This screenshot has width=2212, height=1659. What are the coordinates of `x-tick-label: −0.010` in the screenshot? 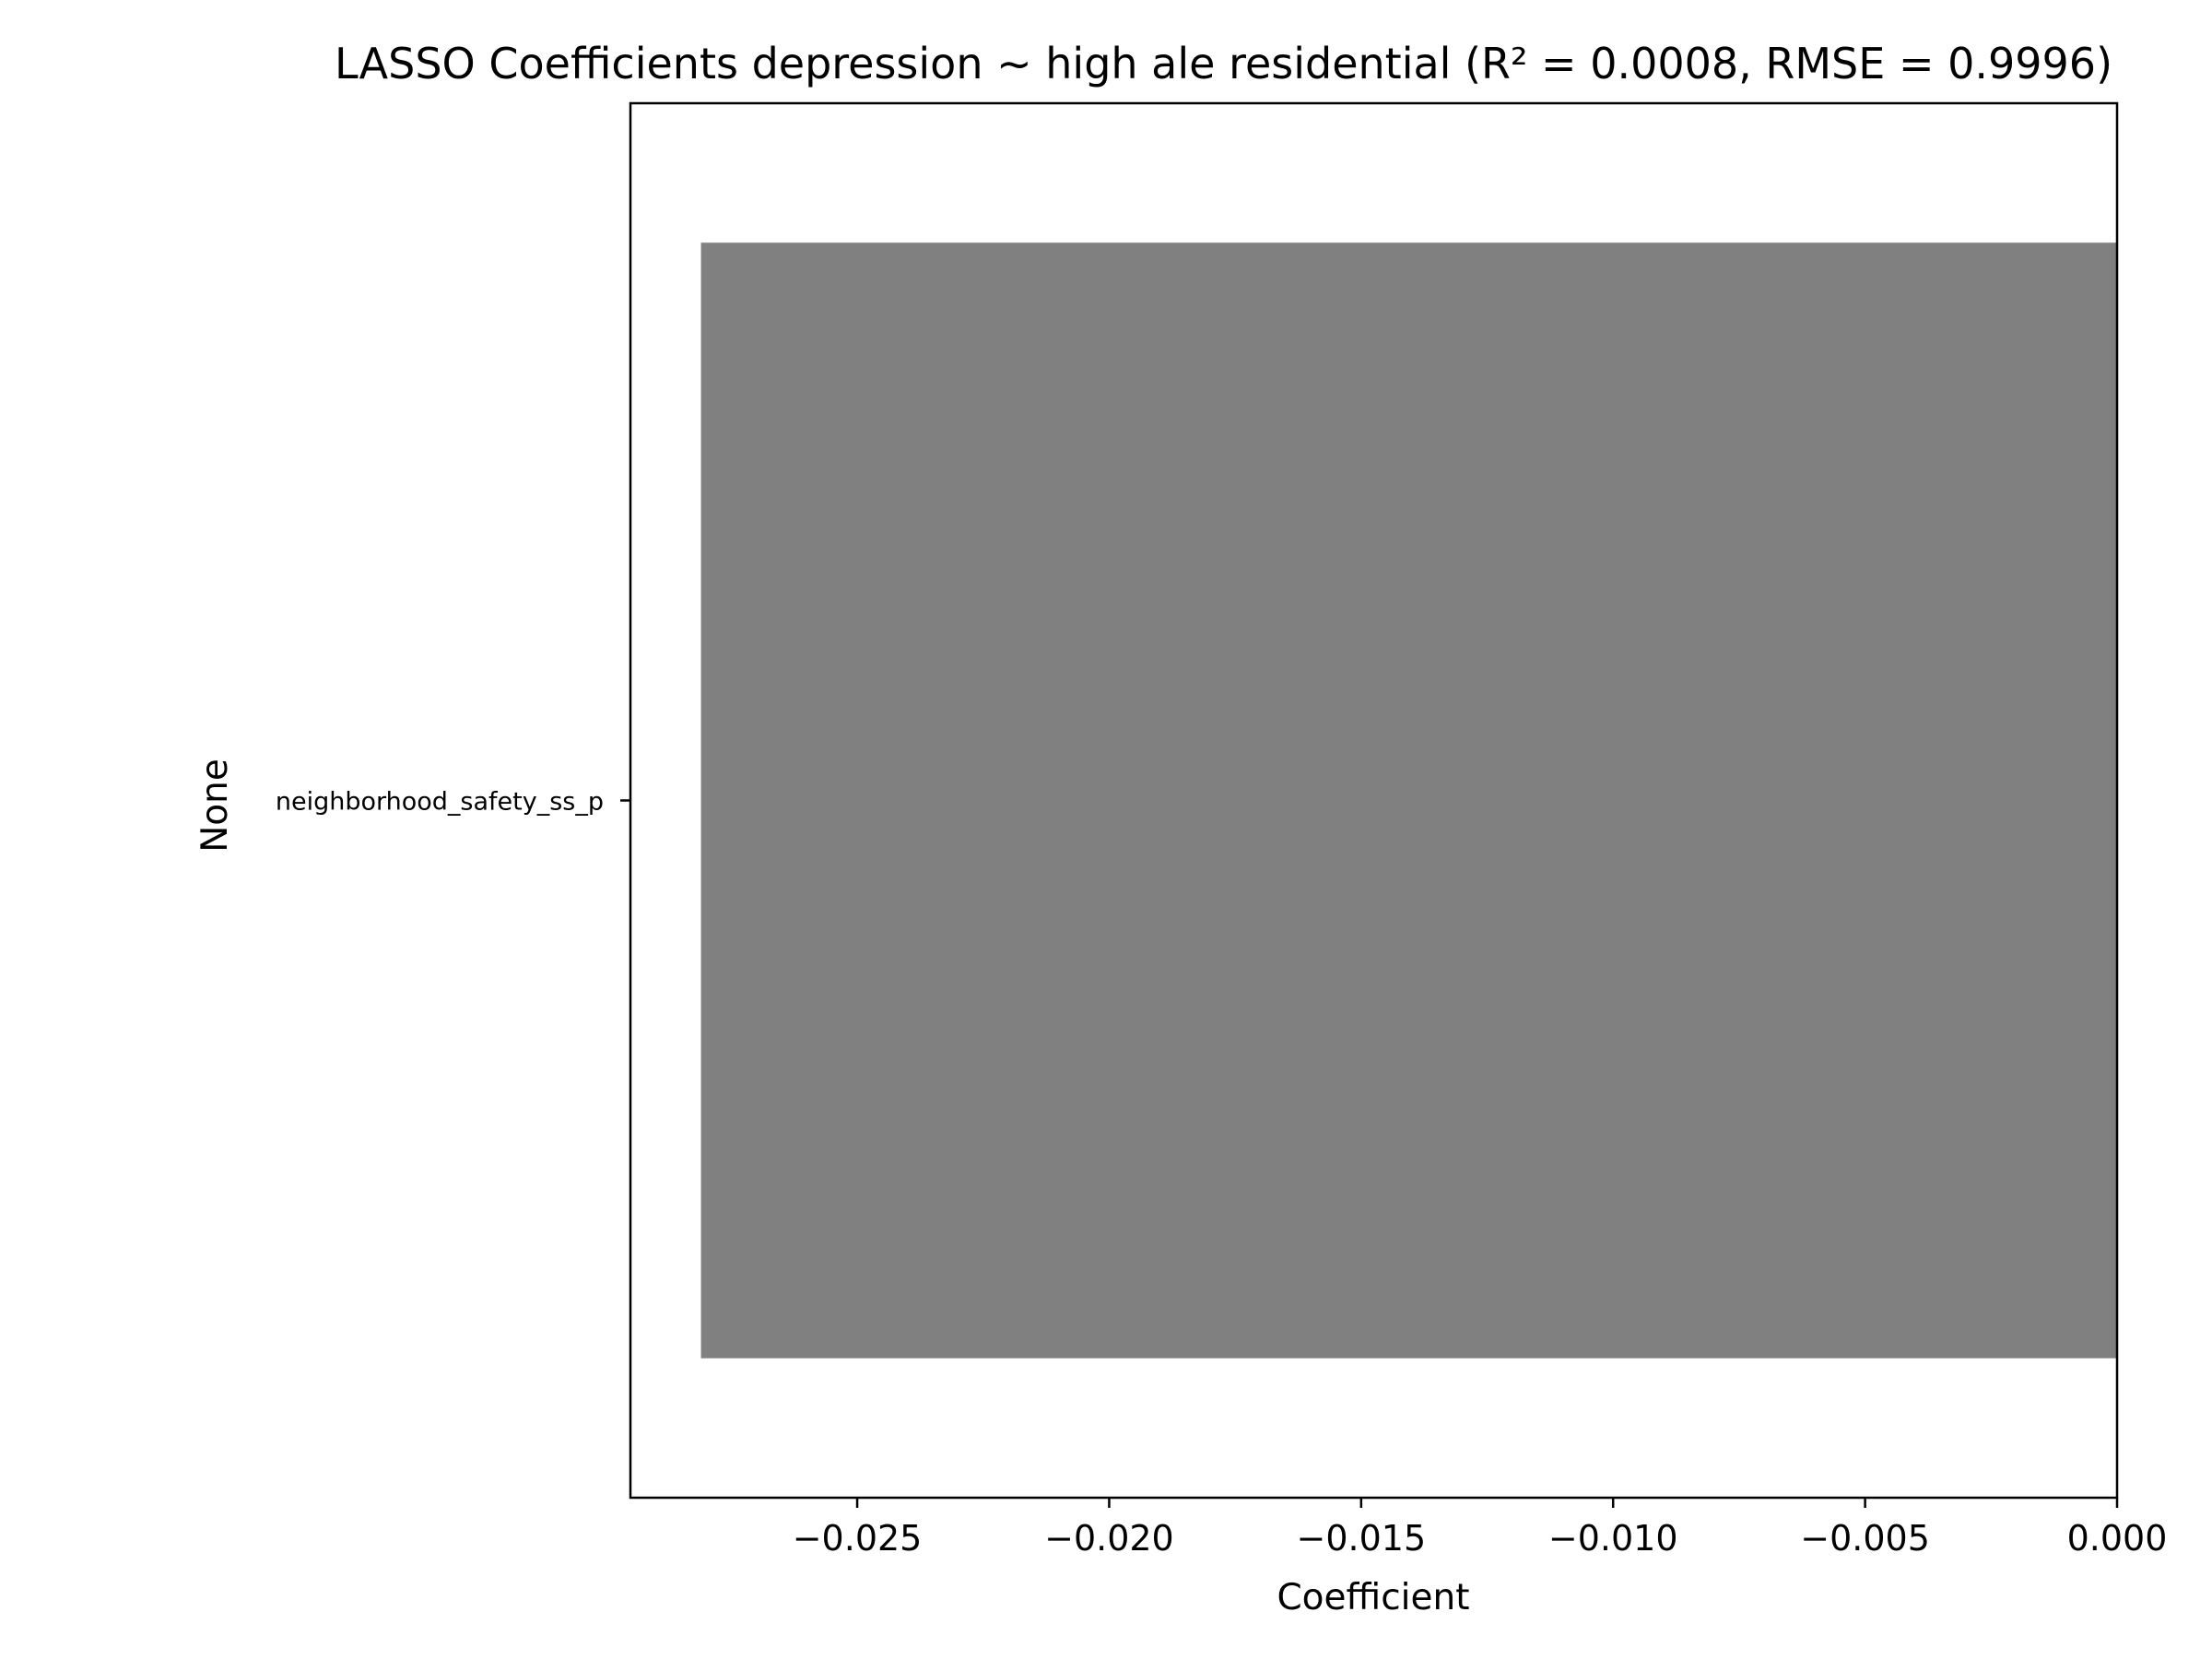 It's located at (1613, 1538).